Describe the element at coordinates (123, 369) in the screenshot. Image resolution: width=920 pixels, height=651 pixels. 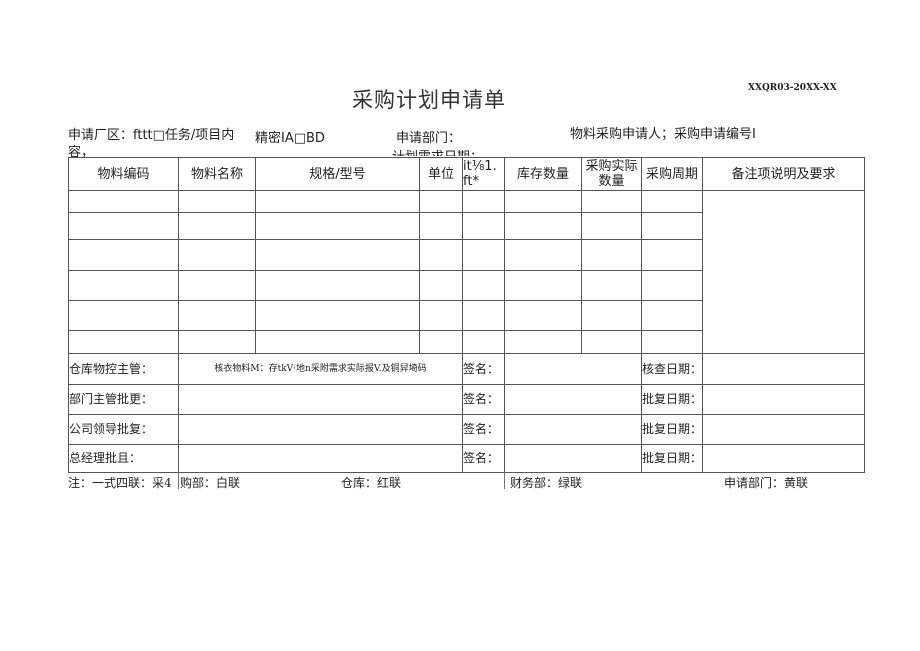
I see `approval-label: 仓库物控主管：` at that location.